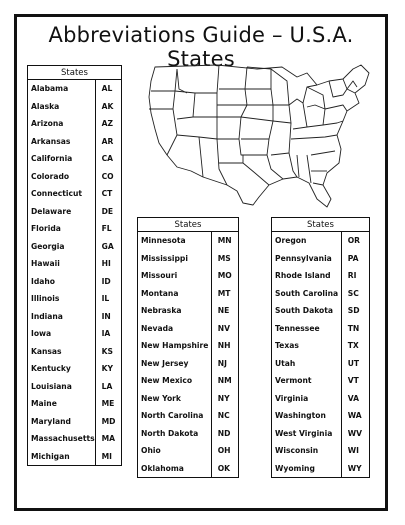  What do you see at coordinates (108, 246) in the screenshot?
I see `state-abbreviation: GA` at bounding box center [108, 246].